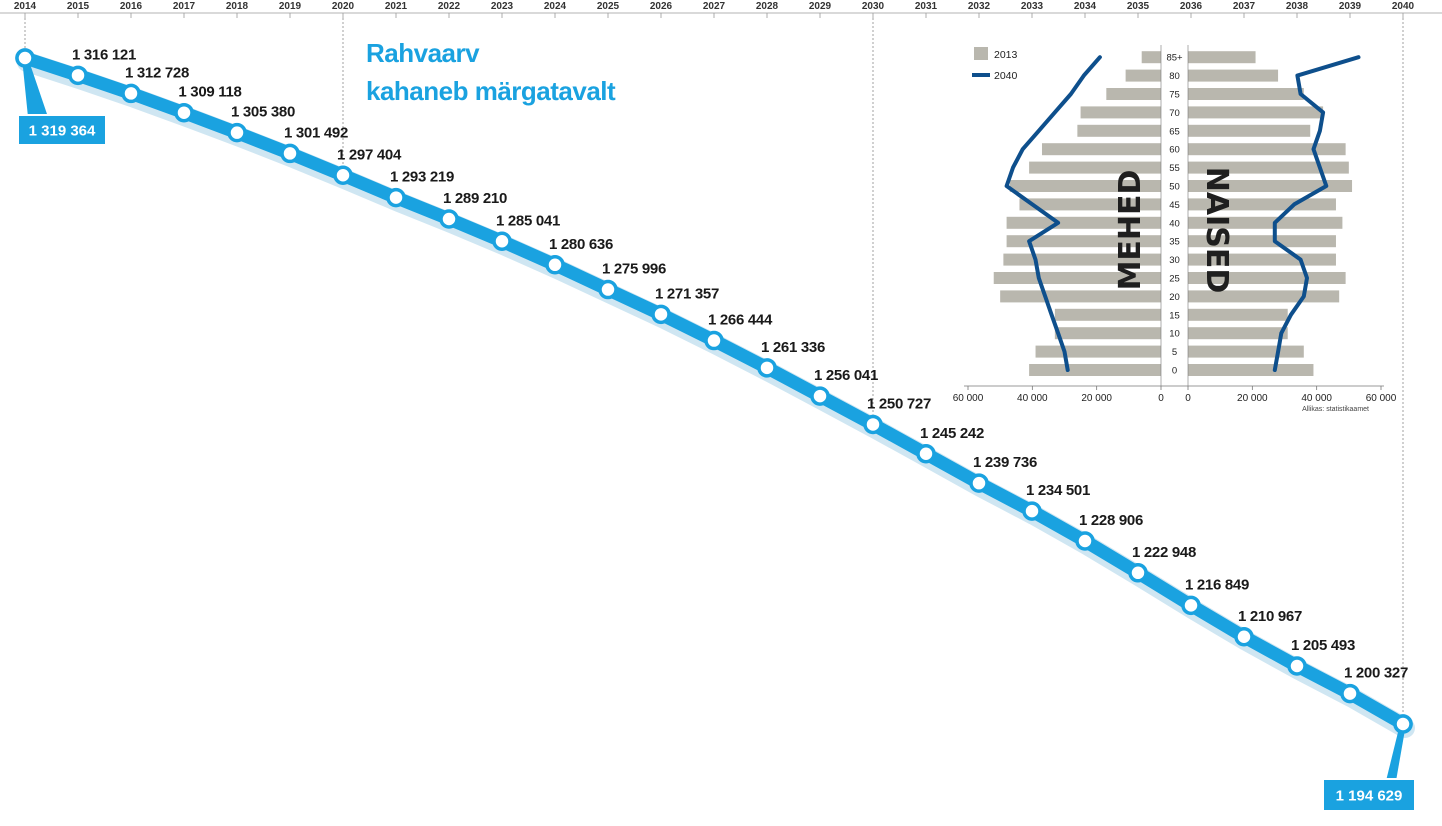  I want to click on year-label: 2030, so click(873, 6).